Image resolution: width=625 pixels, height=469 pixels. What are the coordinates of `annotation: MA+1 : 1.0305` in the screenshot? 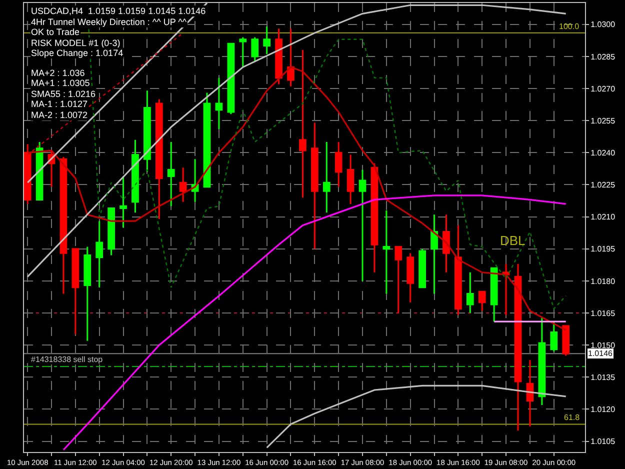 It's located at (60, 83).